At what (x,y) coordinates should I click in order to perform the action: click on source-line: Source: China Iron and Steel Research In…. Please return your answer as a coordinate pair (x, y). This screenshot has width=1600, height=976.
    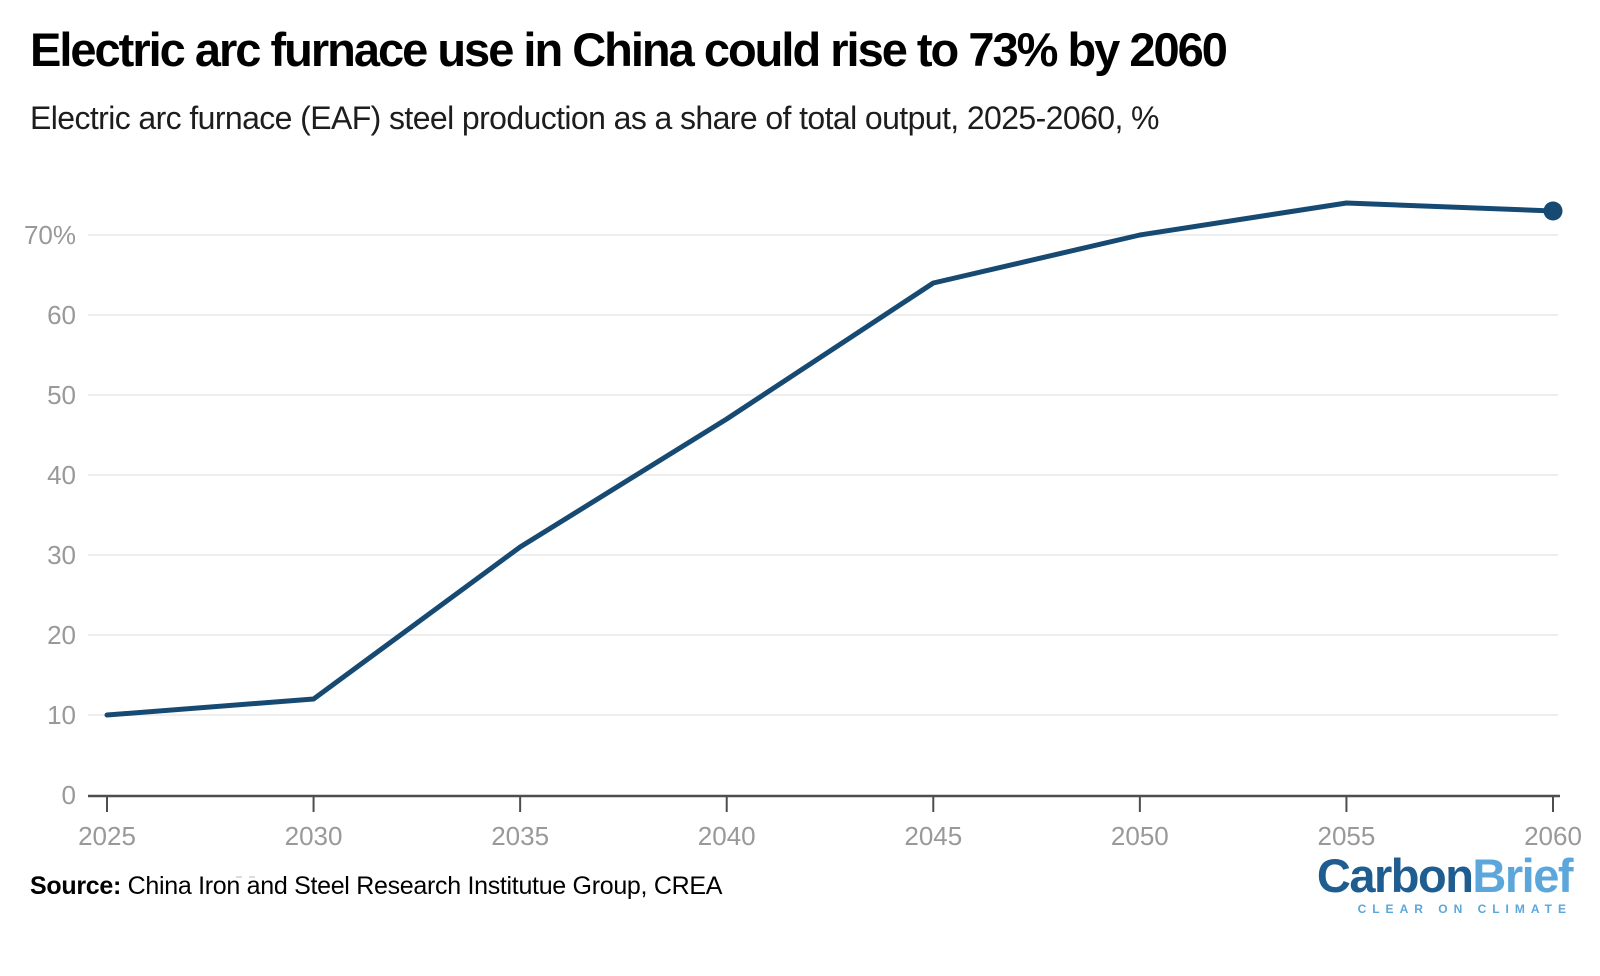
    Looking at the image, I should click on (376, 886).